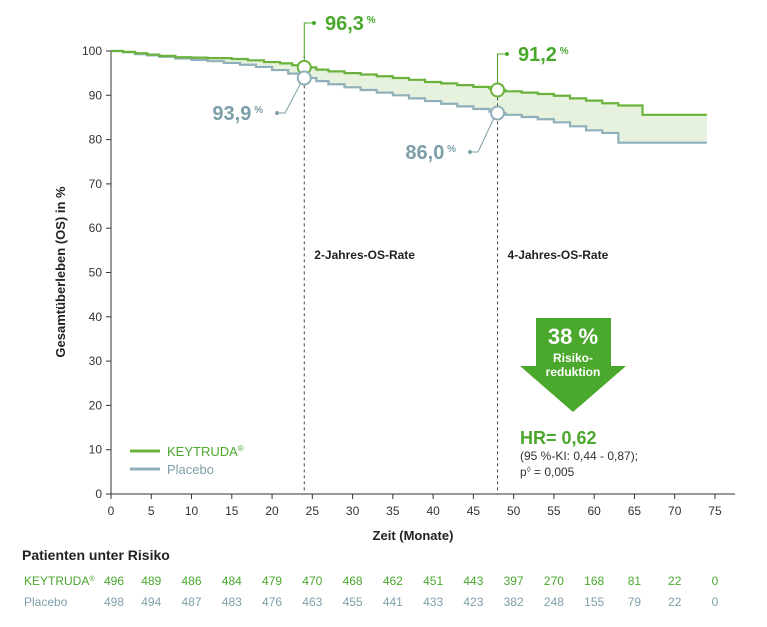 The height and width of the screenshot is (627, 767). Describe the element at coordinates (192, 581) in the screenshot. I see `risk-value: 486` at that location.